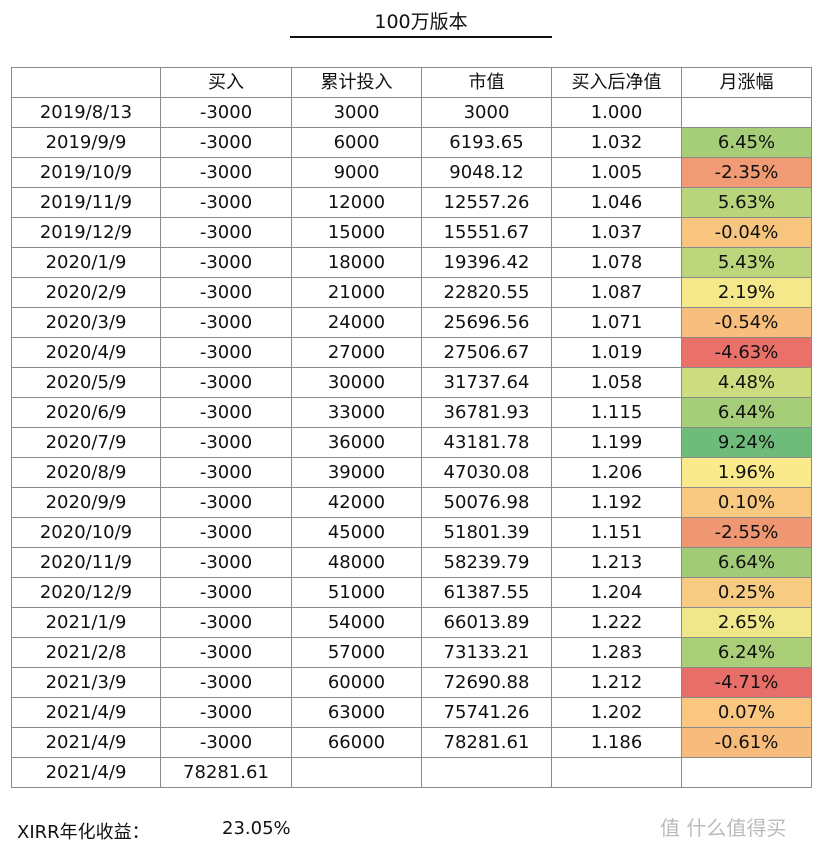 The width and height of the screenshot is (828, 854). Describe the element at coordinates (486, 172) in the screenshot. I see `cell: 9048.12` at that location.